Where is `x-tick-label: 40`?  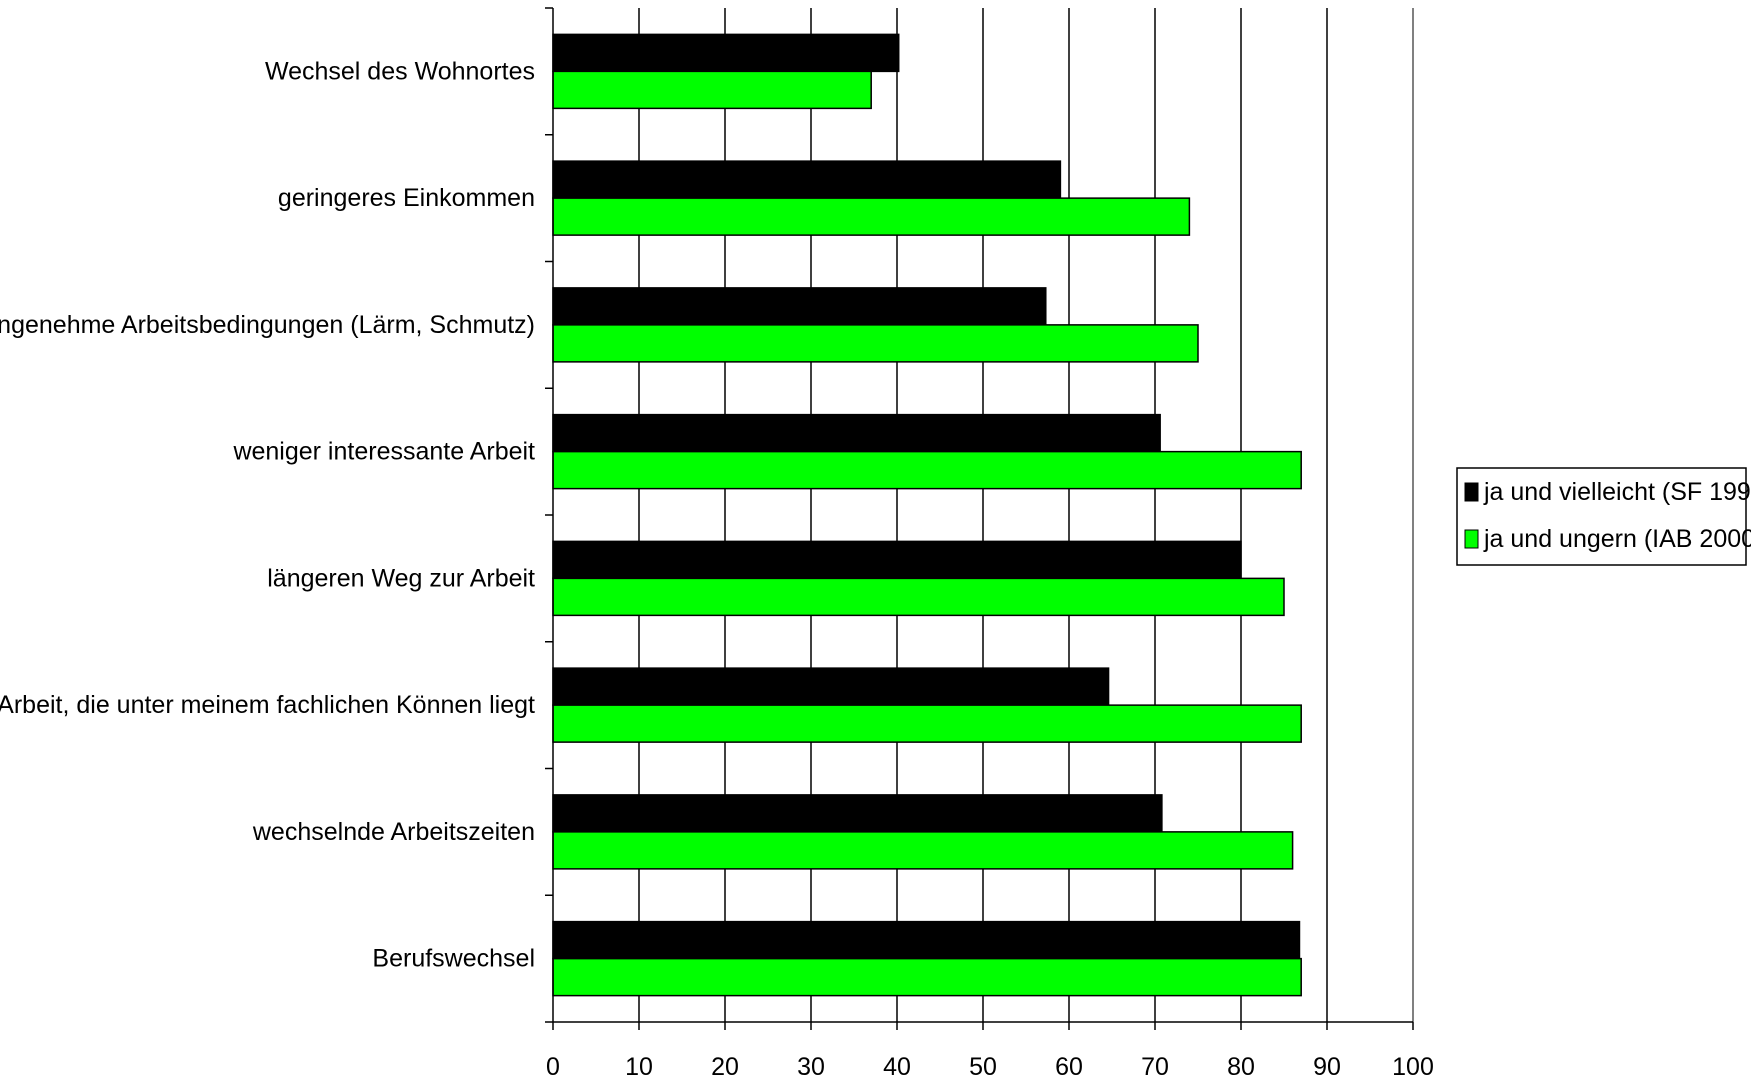 x-tick-label: 40 is located at coordinates (897, 1067).